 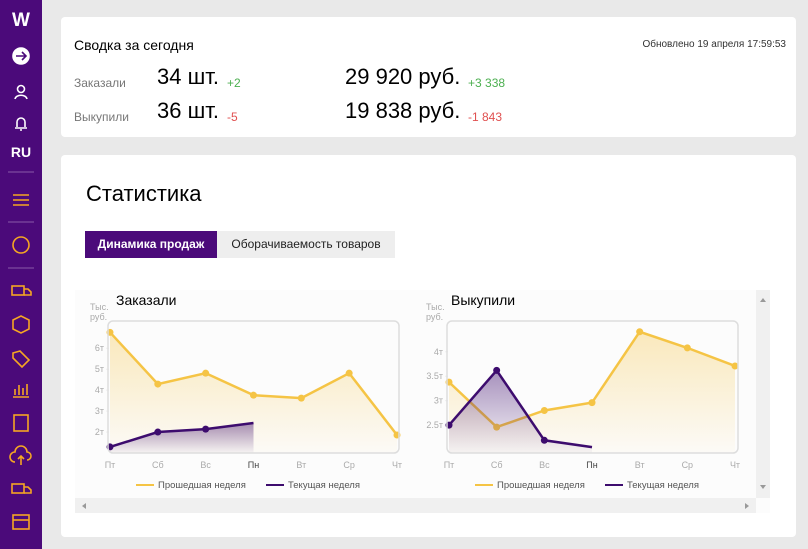 I want to click on count: 34 шт., so click(x=188, y=76).